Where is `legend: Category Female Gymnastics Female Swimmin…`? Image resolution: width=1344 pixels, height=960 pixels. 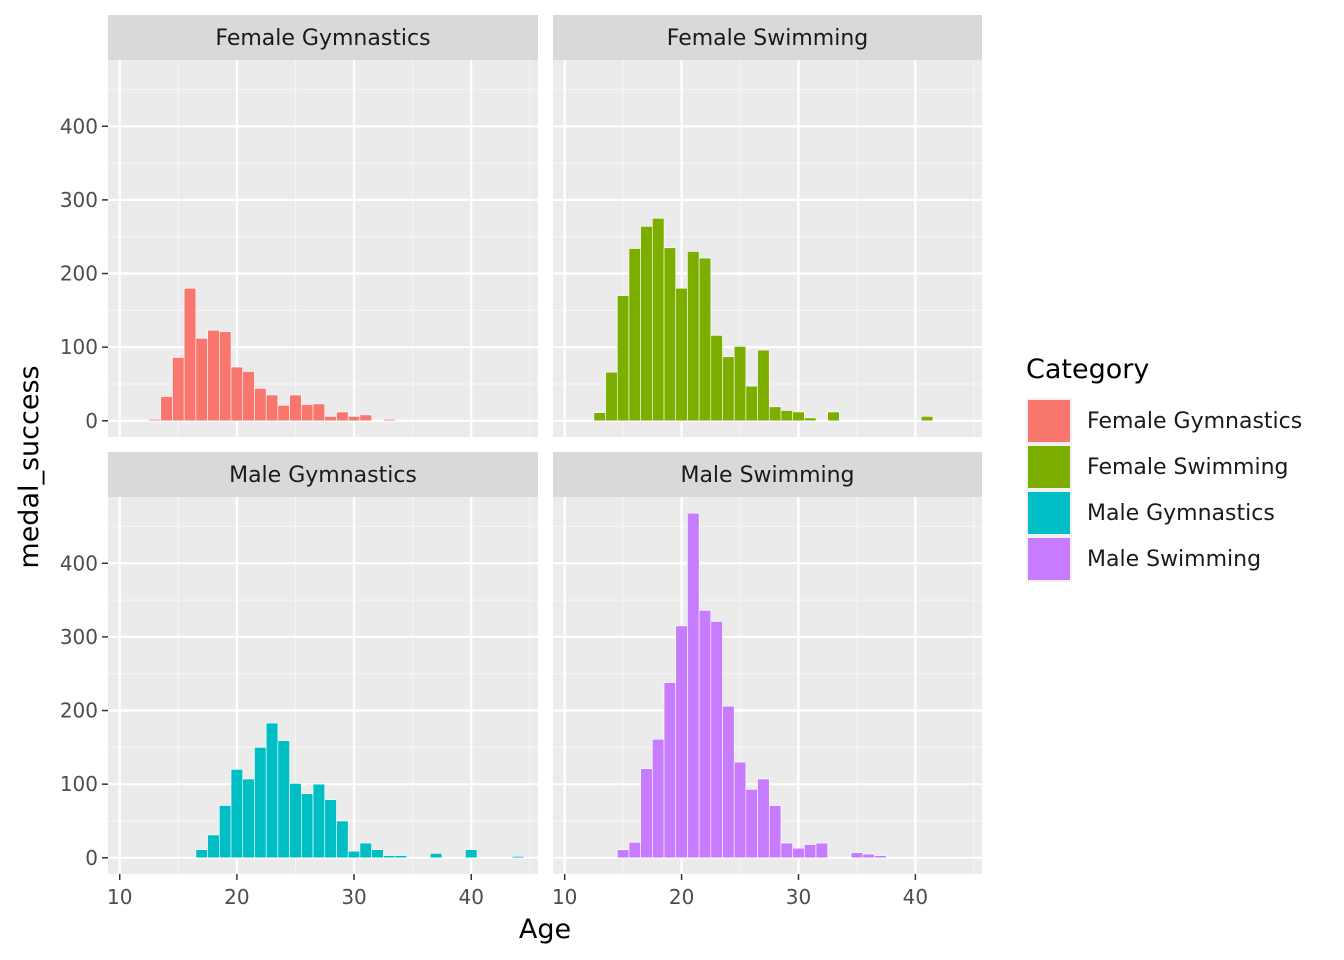 legend: Category Female Gymnastics Female Swimmin… is located at coordinates (1164, 468).